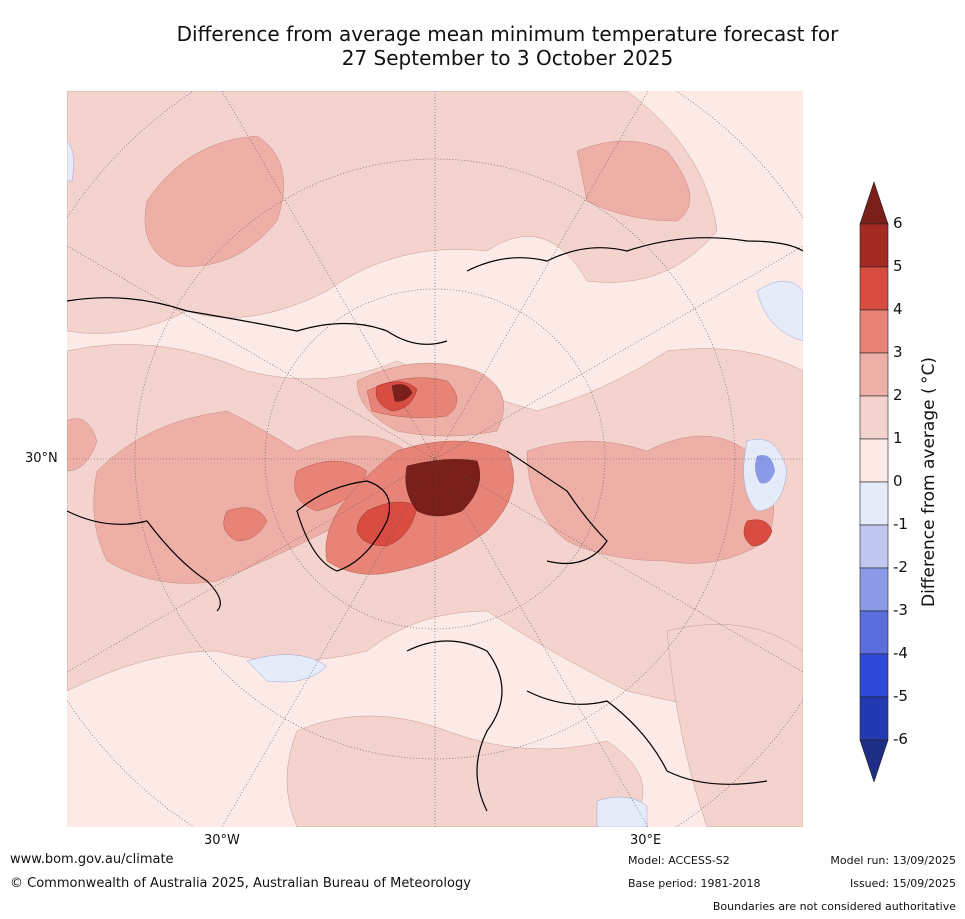 This screenshot has height=919, width=965. Describe the element at coordinates (900, 696) in the screenshot. I see `colorbar-tick-label: -5` at that location.